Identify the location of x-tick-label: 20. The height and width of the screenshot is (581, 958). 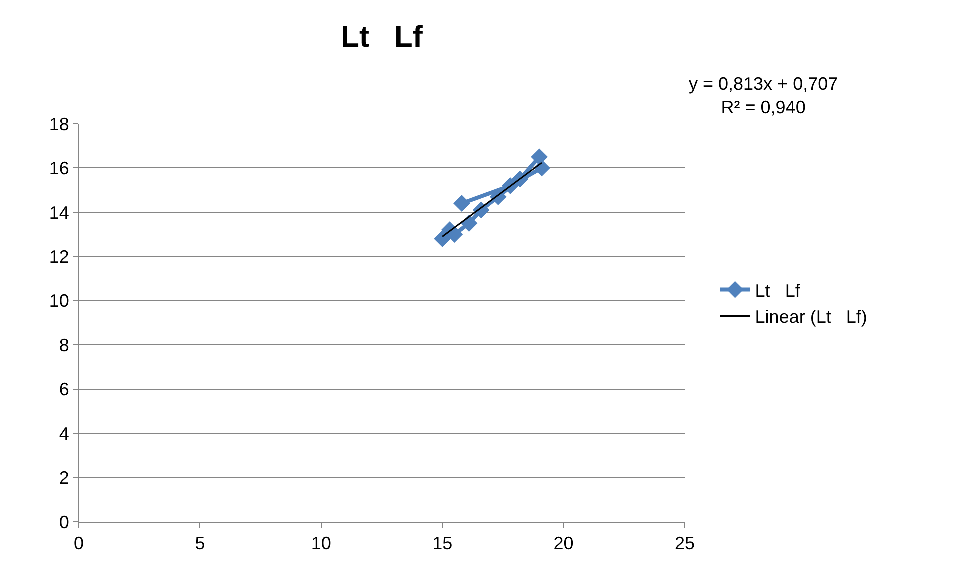
(564, 544).